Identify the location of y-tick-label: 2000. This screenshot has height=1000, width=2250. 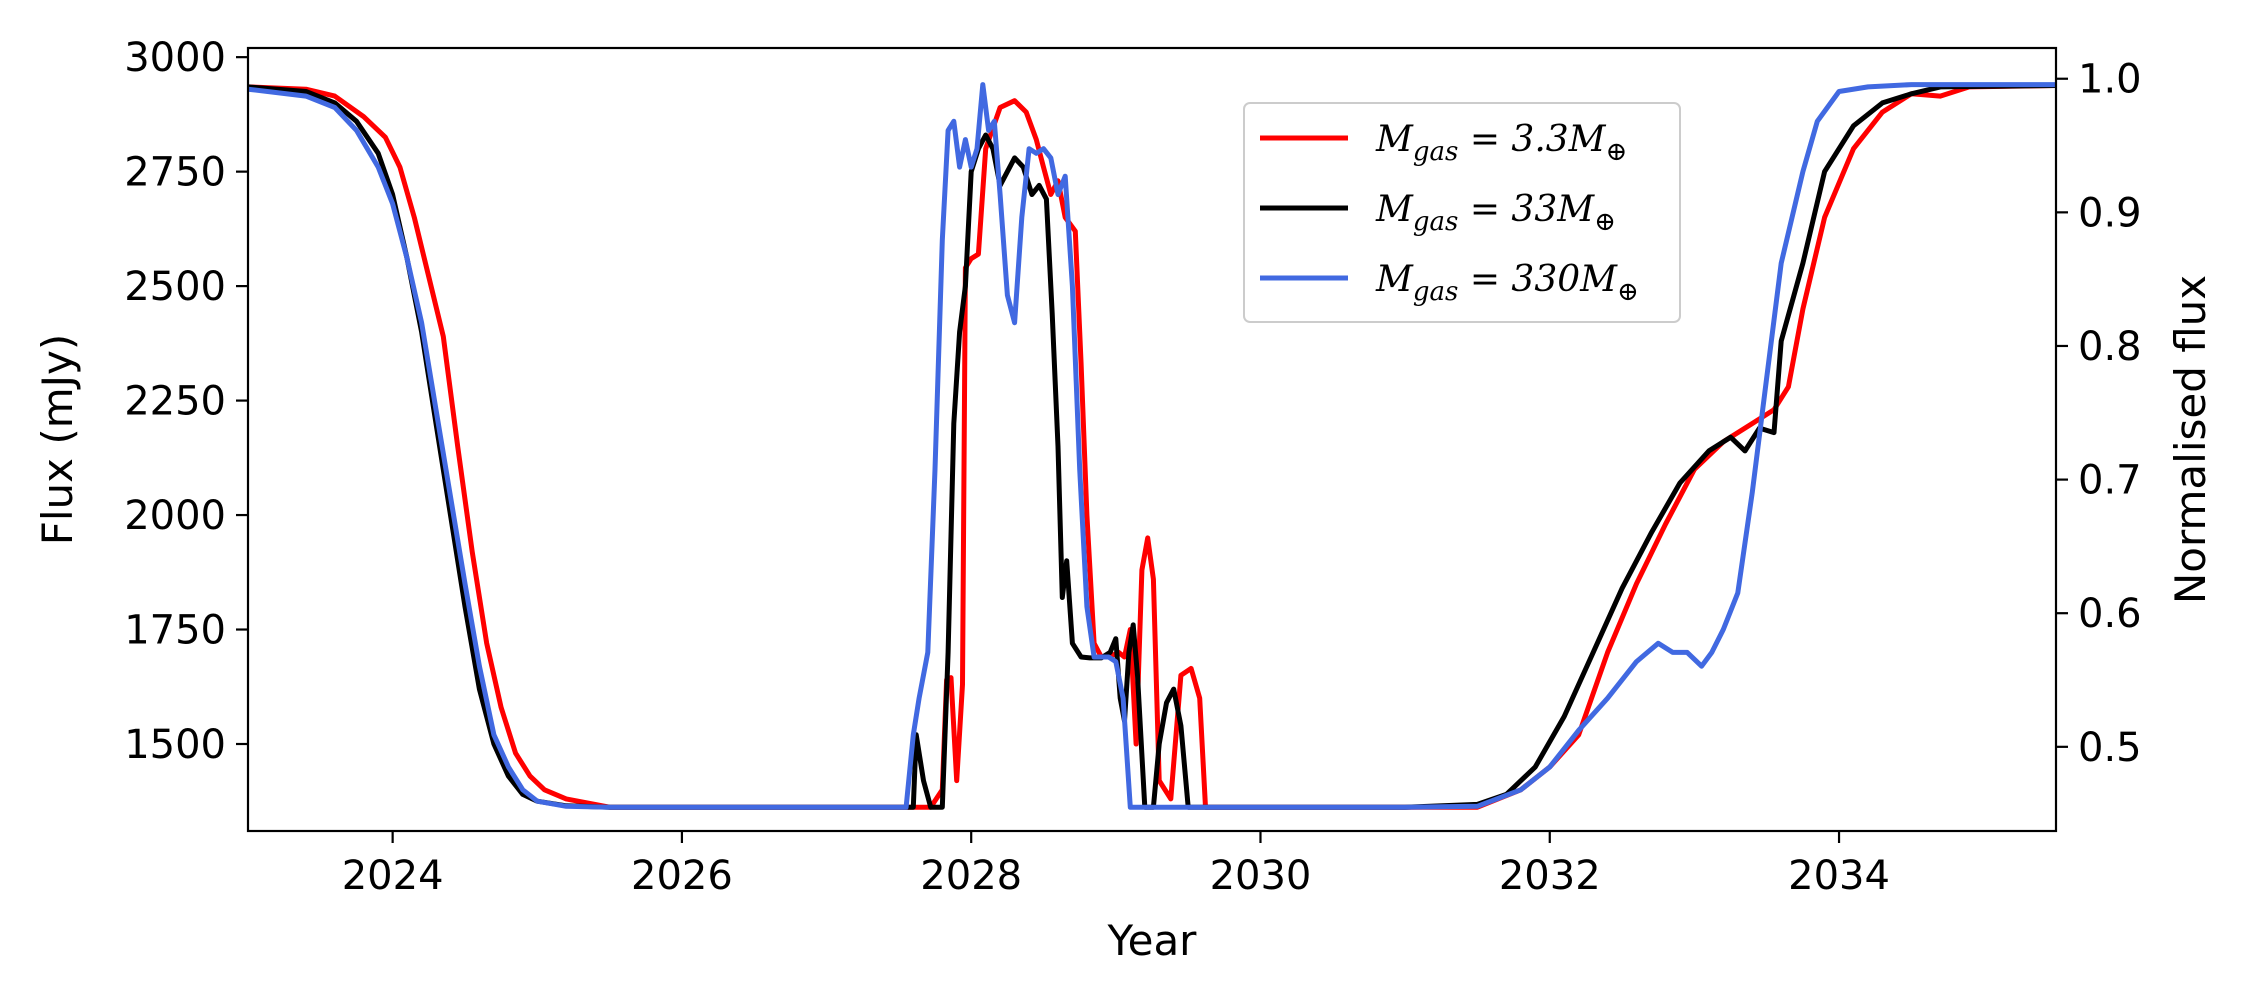
(175, 516).